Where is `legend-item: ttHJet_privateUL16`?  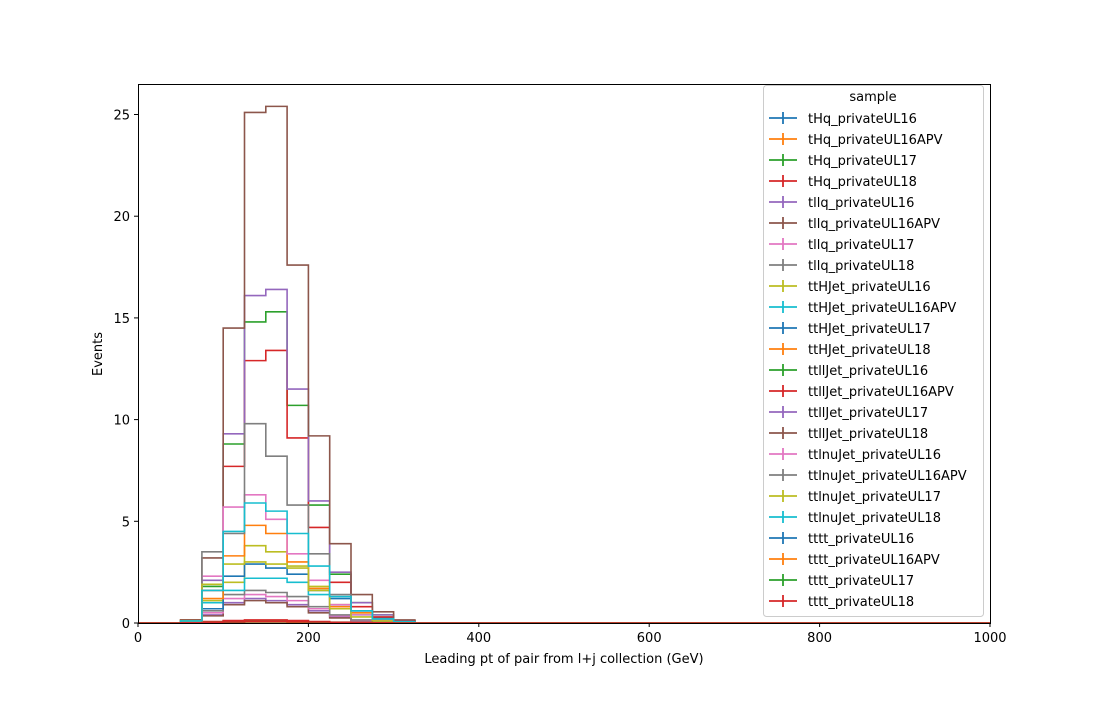 legend-item: ttHJet_privateUL16 is located at coordinates (850, 287).